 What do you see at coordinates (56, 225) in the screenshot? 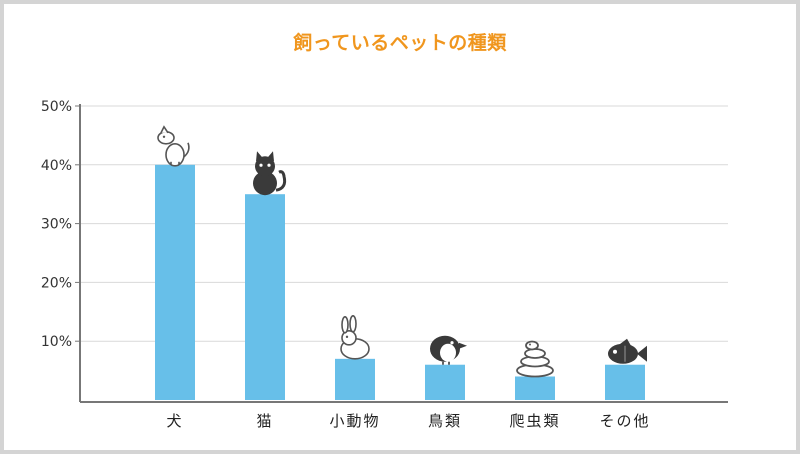
I see `y-tick-label: 30%` at bounding box center [56, 225].